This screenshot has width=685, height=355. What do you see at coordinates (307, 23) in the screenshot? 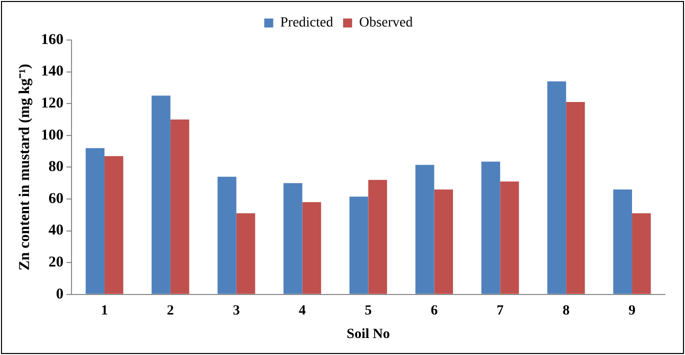
I see `legend-label: Predicted` at bounding box center [307, 23].